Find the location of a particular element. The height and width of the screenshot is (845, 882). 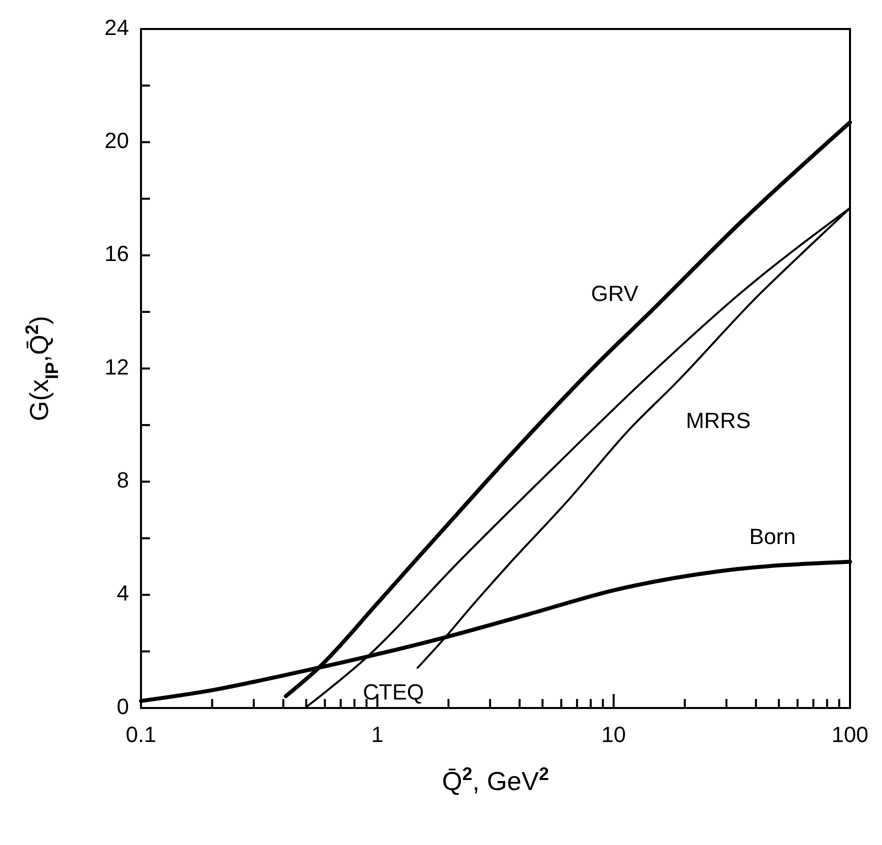

series-label: CTEQ is located at coordinates (393, 692).